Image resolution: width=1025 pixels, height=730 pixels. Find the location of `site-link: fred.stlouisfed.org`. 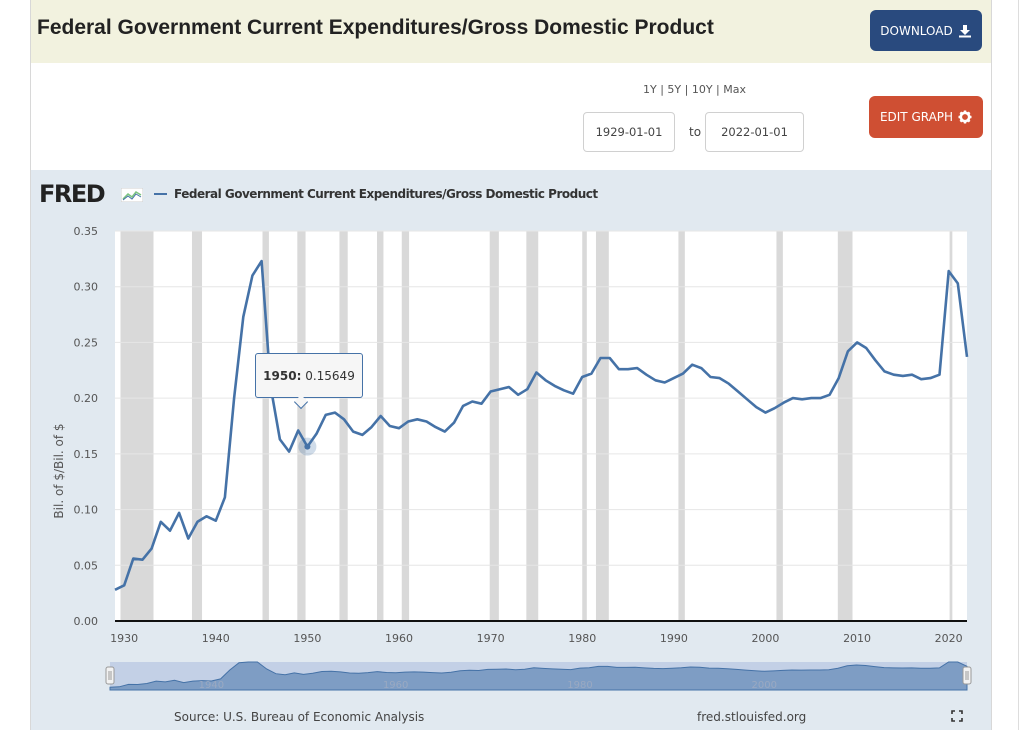

site-link: fred.stlouisfed.org is located at coordinates (752, 717).